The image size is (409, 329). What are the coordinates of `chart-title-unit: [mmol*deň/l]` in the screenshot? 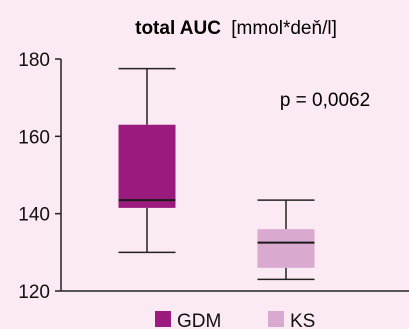 It's located at (284, 28).